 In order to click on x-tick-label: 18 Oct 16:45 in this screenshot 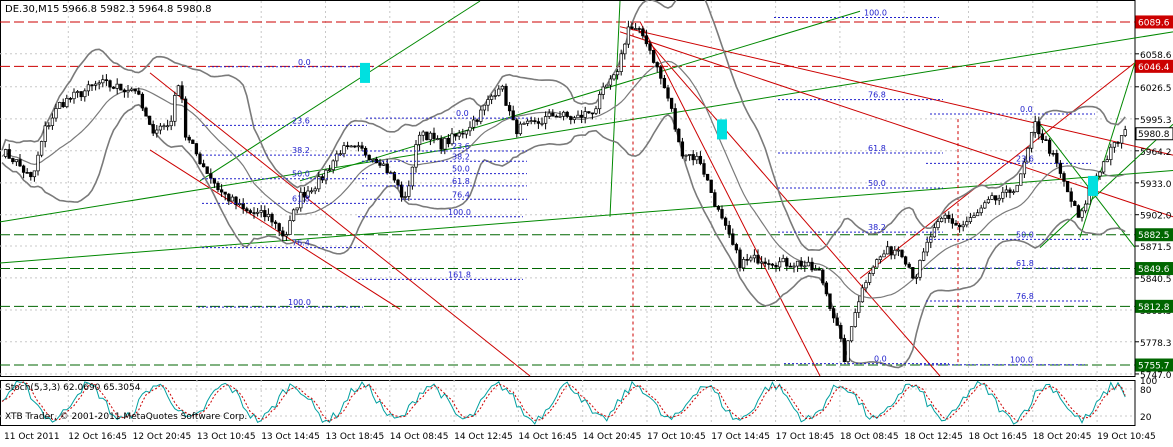, I will do `click(998, 437)`.